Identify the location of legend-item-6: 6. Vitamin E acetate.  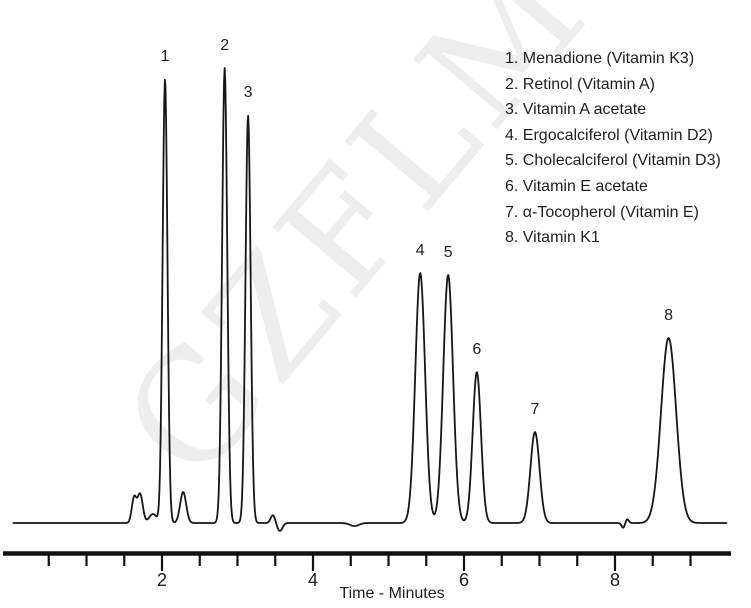
(576, 186).